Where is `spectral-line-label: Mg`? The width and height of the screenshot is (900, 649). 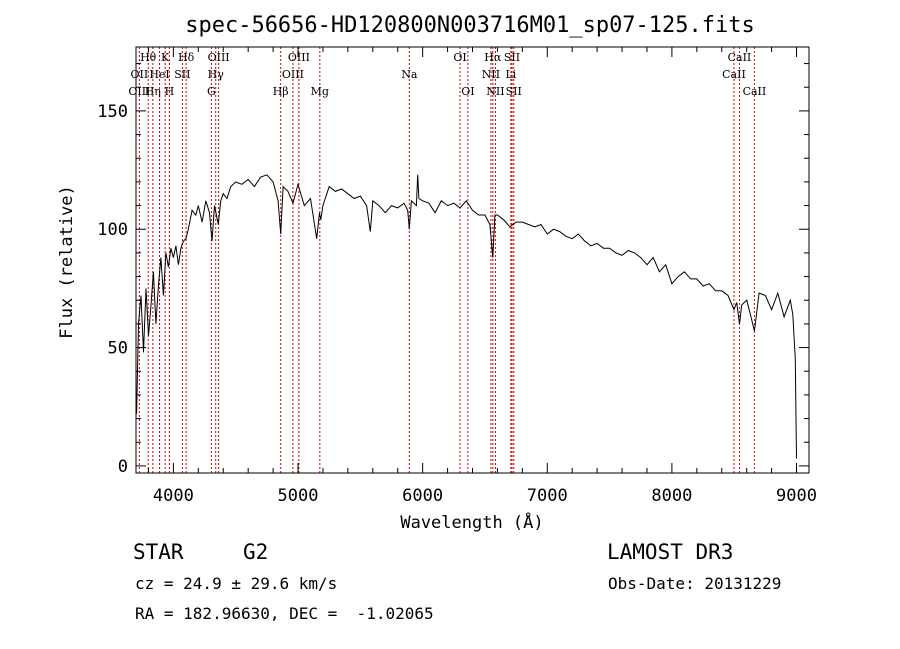 spectral-line-label: Mg is located at coordinates (320, 91).